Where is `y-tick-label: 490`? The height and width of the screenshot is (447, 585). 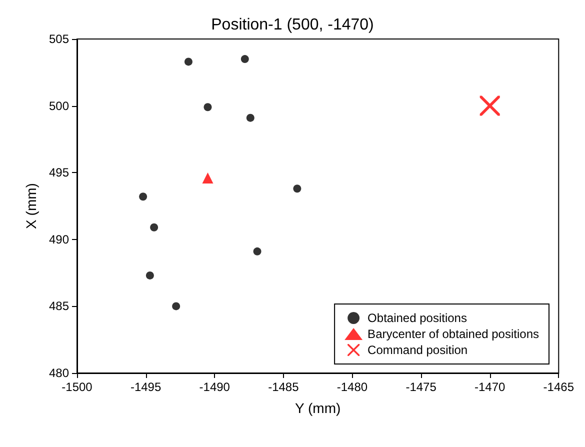 y-tick-label: 490 is located at coordinates (59, 239).